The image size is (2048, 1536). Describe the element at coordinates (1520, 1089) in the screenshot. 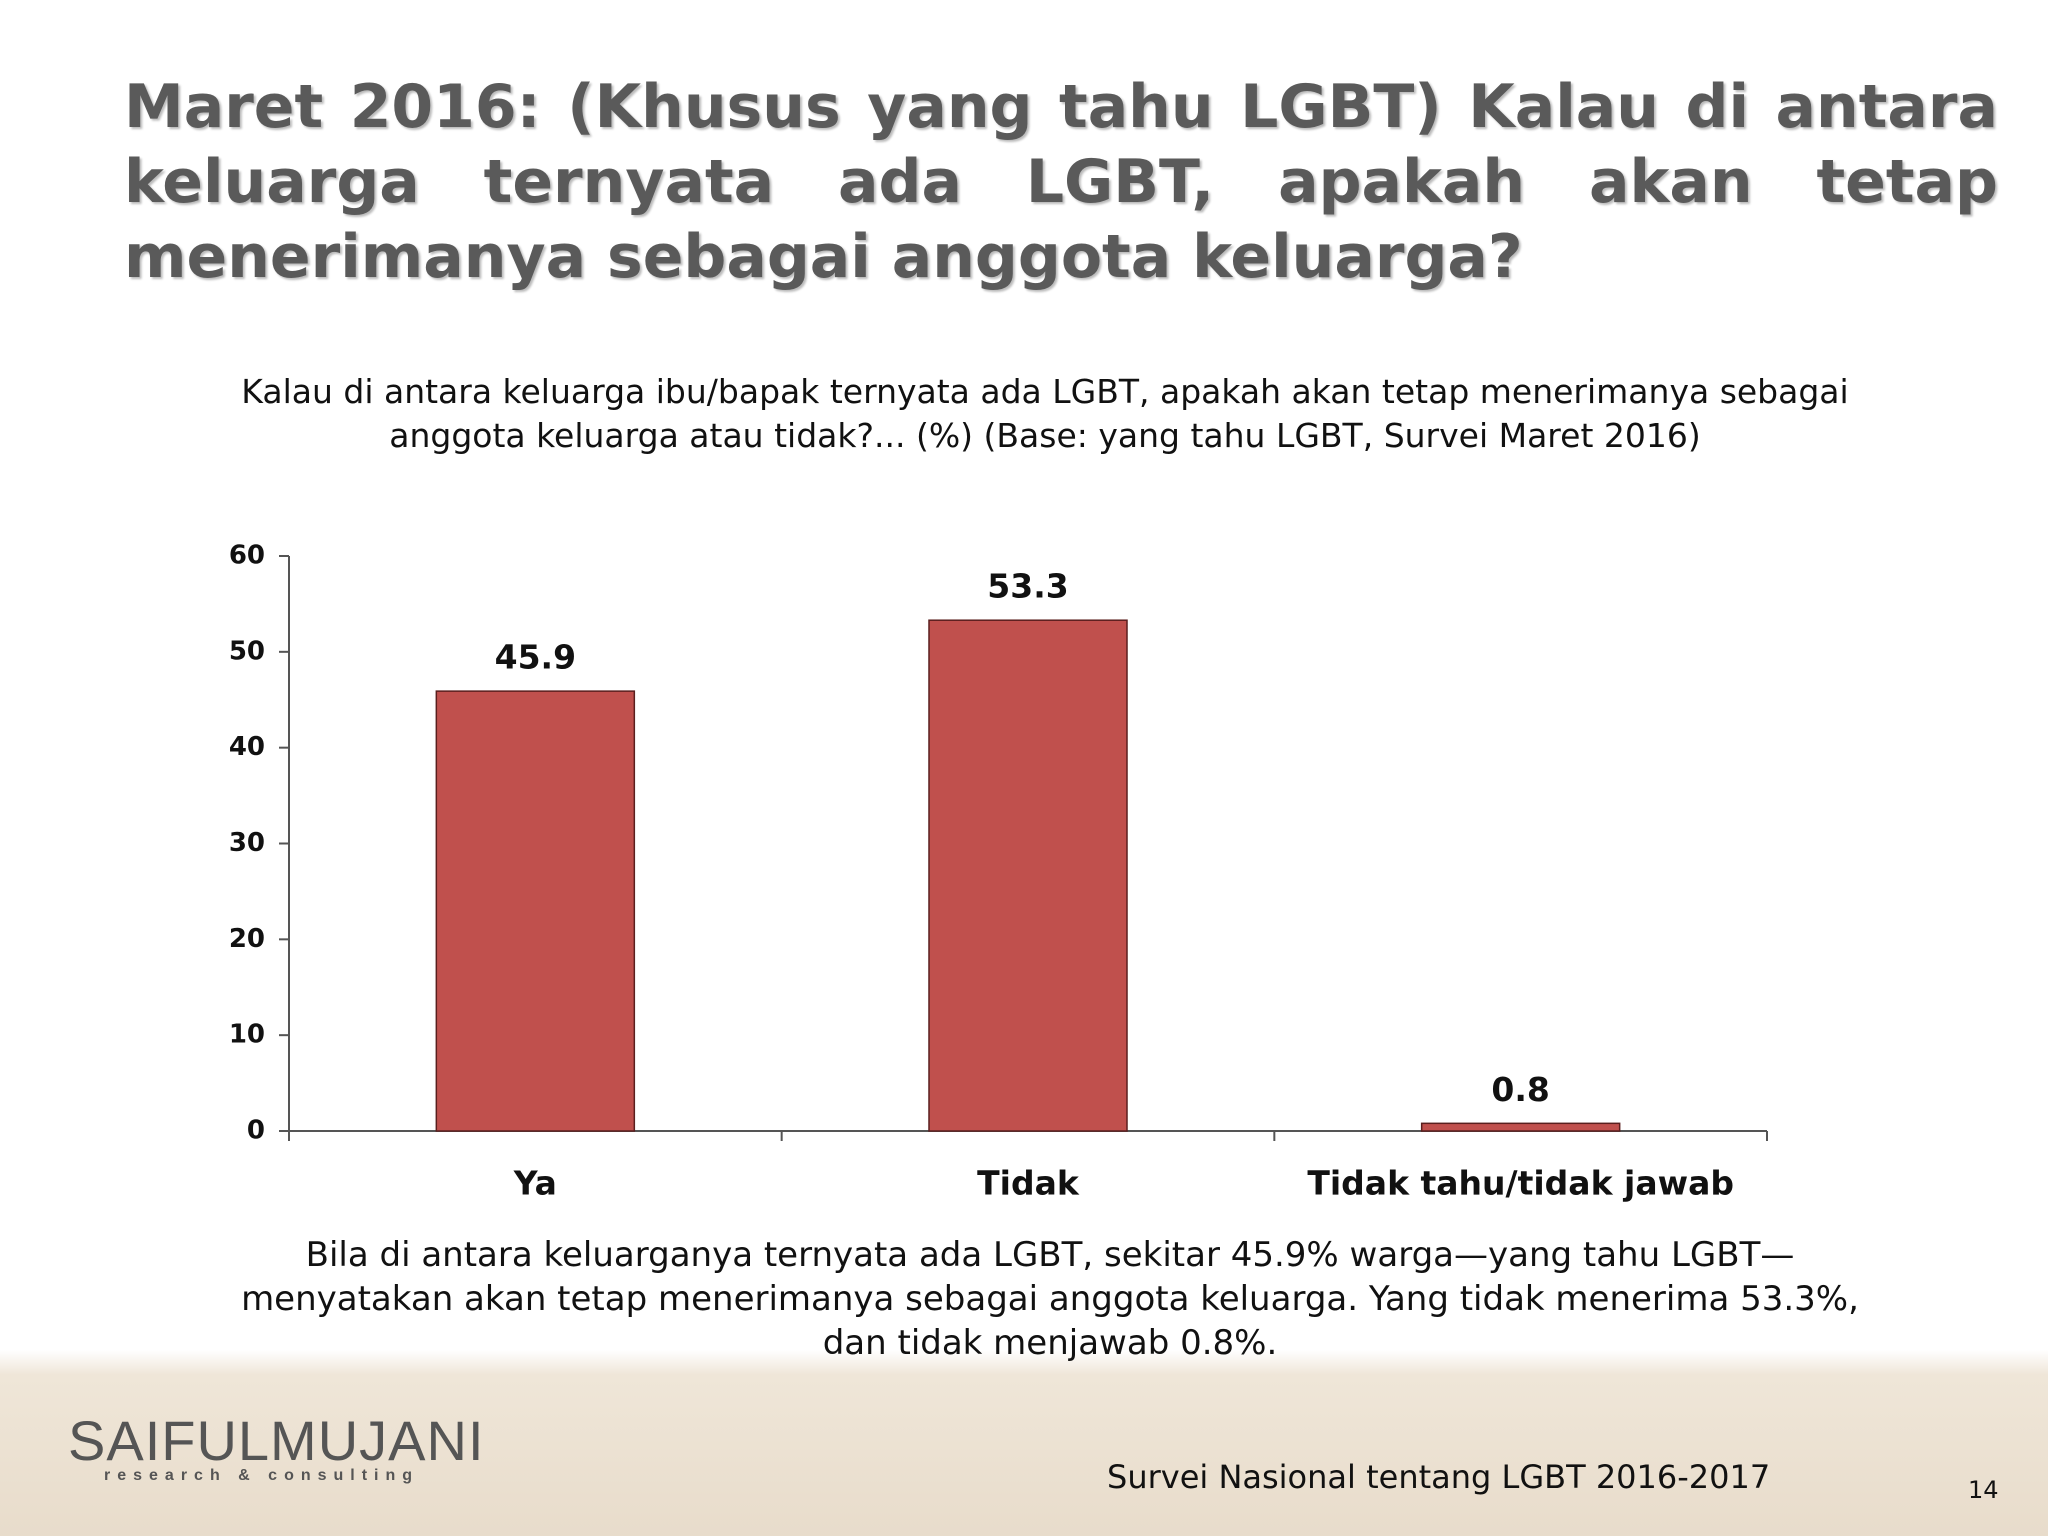

I see `value-label: 0.8` at that location.